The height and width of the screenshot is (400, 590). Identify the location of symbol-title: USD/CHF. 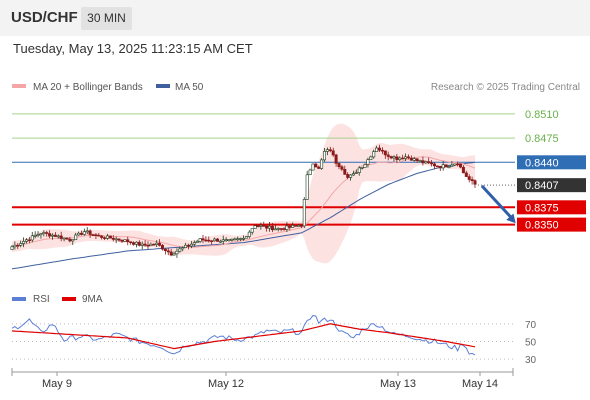
(44, 17).